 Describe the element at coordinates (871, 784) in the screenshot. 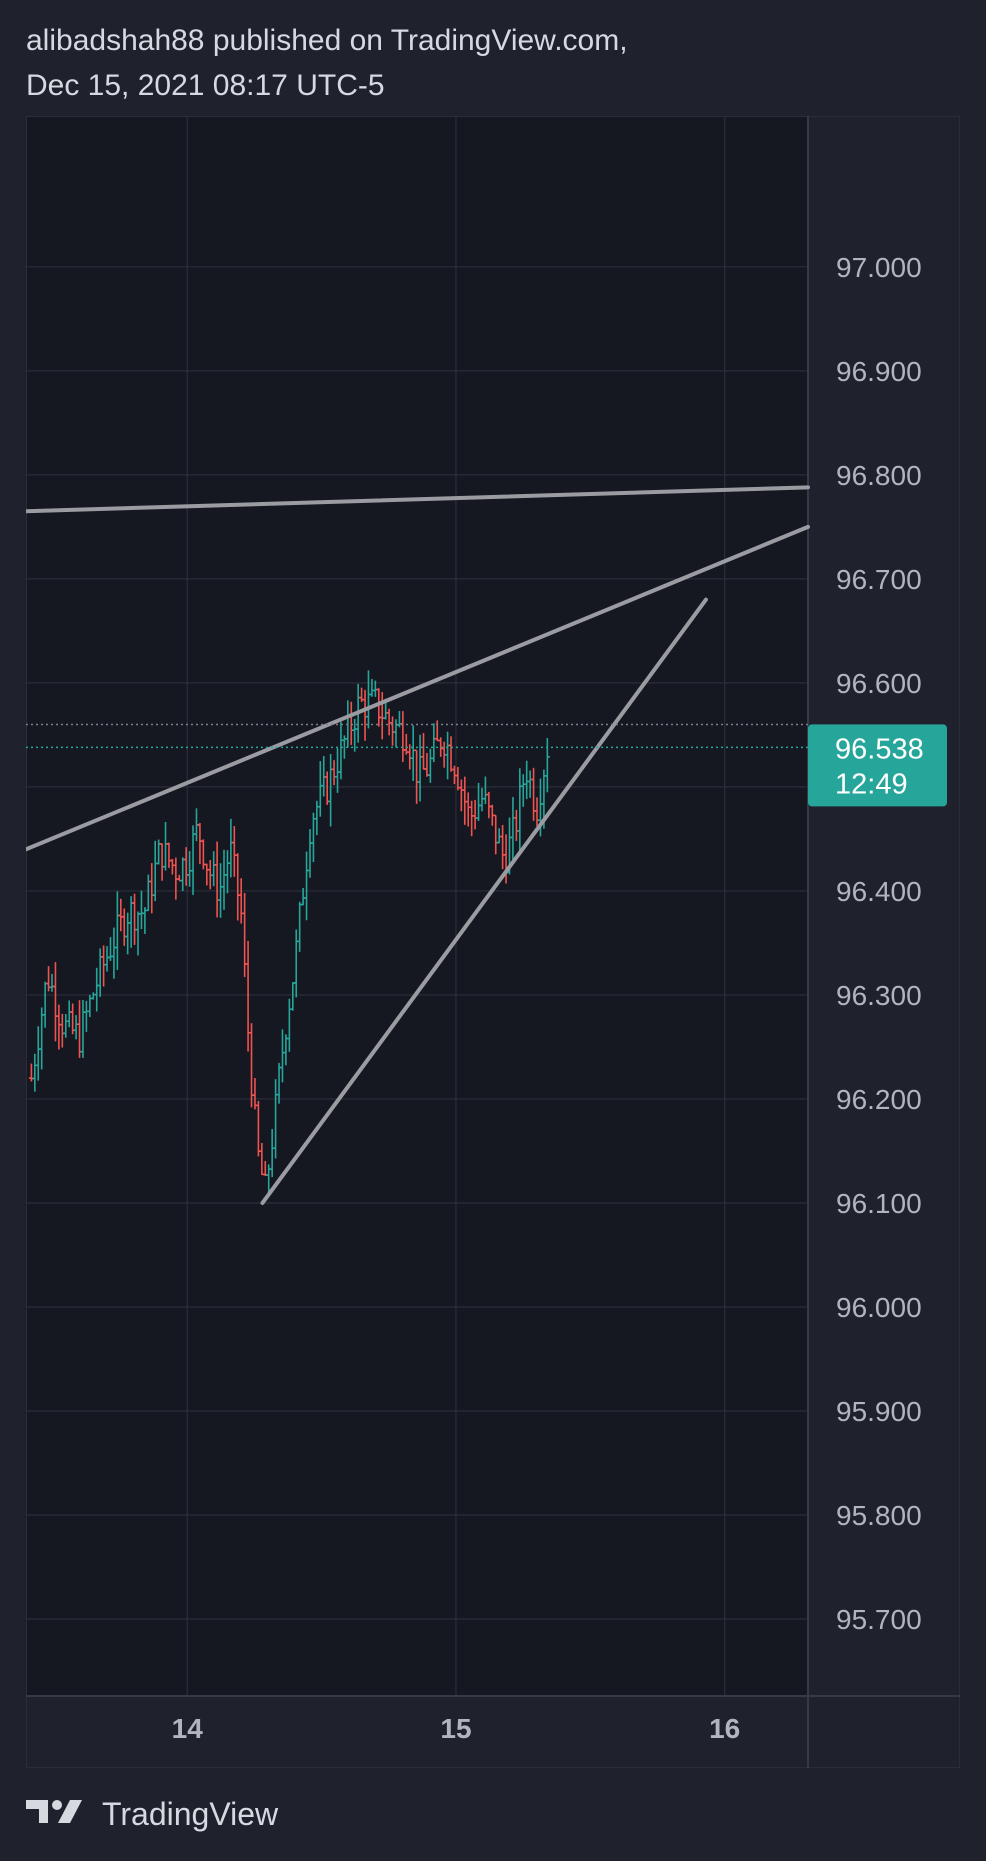

I see `countdown-label: 12:49` at that location.